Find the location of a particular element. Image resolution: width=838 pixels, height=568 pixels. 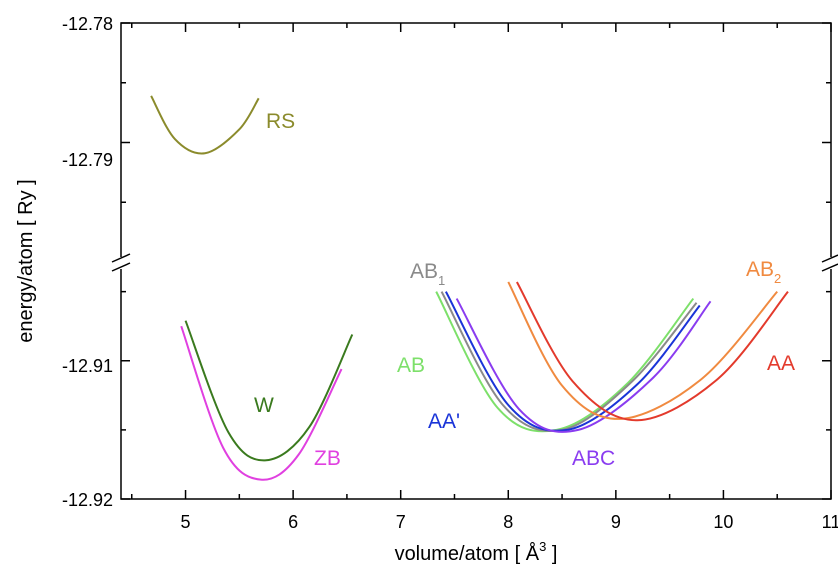

series-curve-aa- is located at coordinates (573, 361).